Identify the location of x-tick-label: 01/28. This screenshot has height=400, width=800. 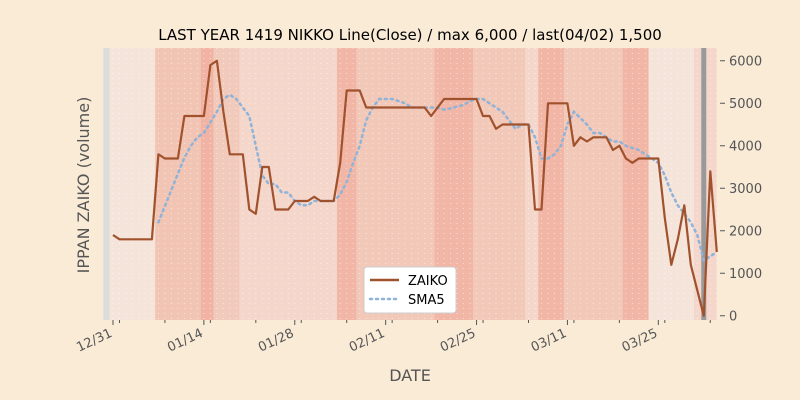
(276, 340).